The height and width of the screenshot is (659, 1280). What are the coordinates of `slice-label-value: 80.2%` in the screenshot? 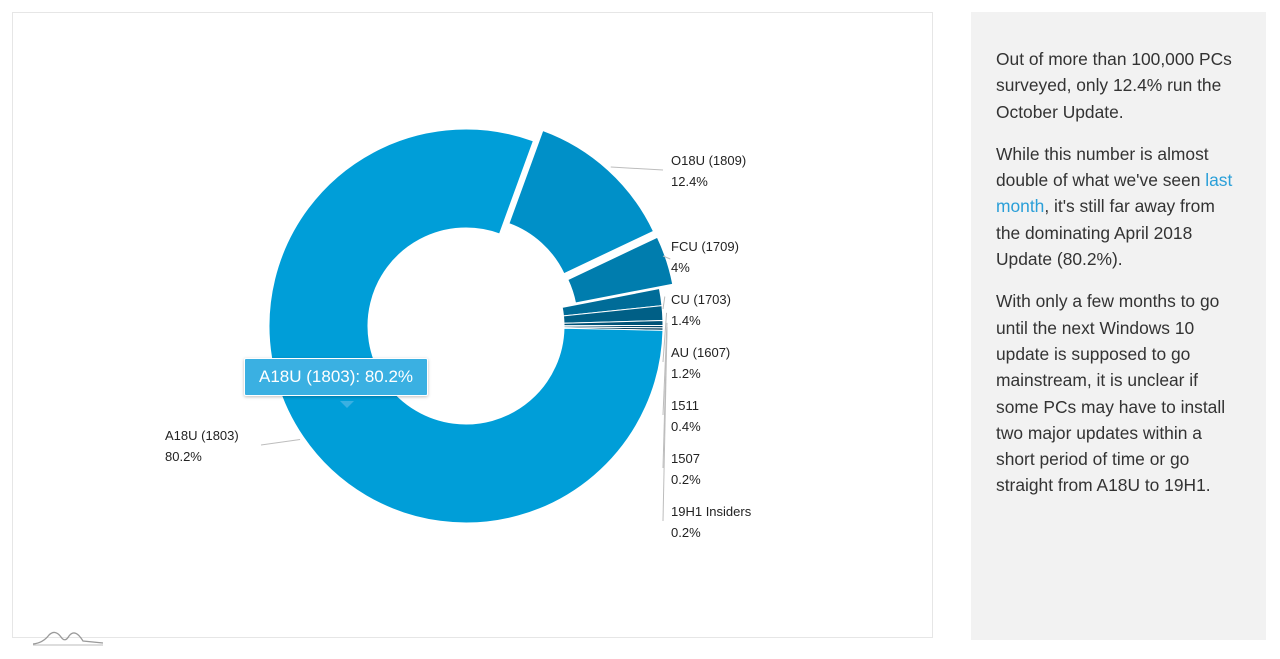 It's located at (183, 456).